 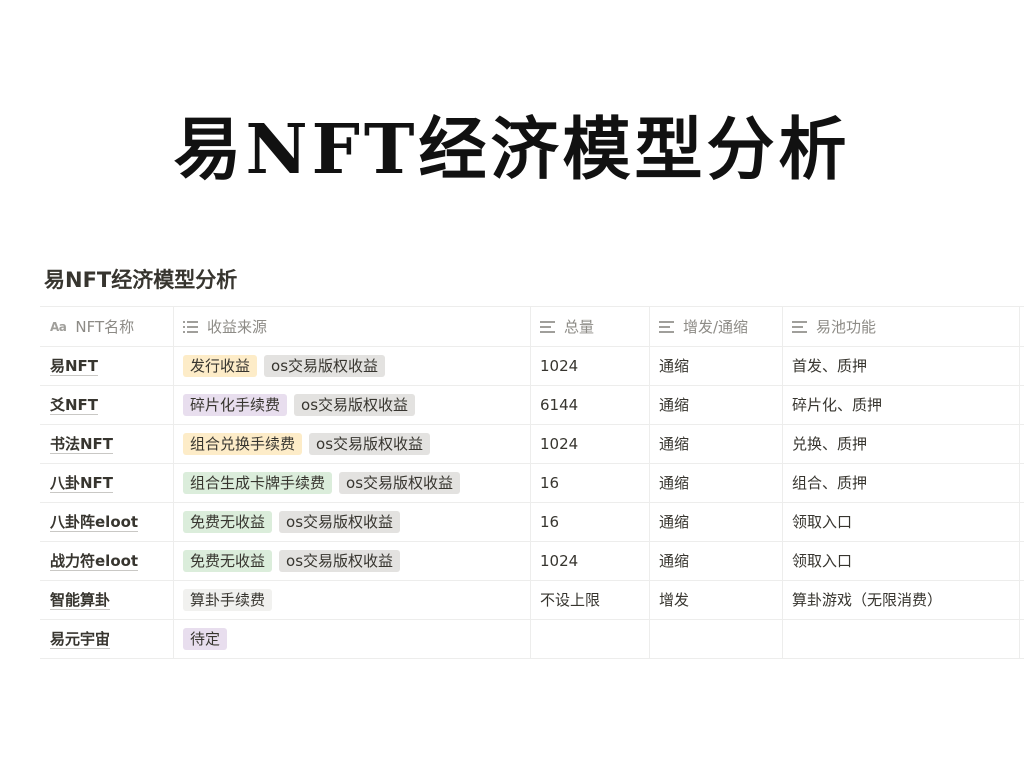 I want to click on table-row: 爻NFT 碎片化手续费 os交易版权收益 6144 通缩 碎片化、质押, so click(x=532, y=405).